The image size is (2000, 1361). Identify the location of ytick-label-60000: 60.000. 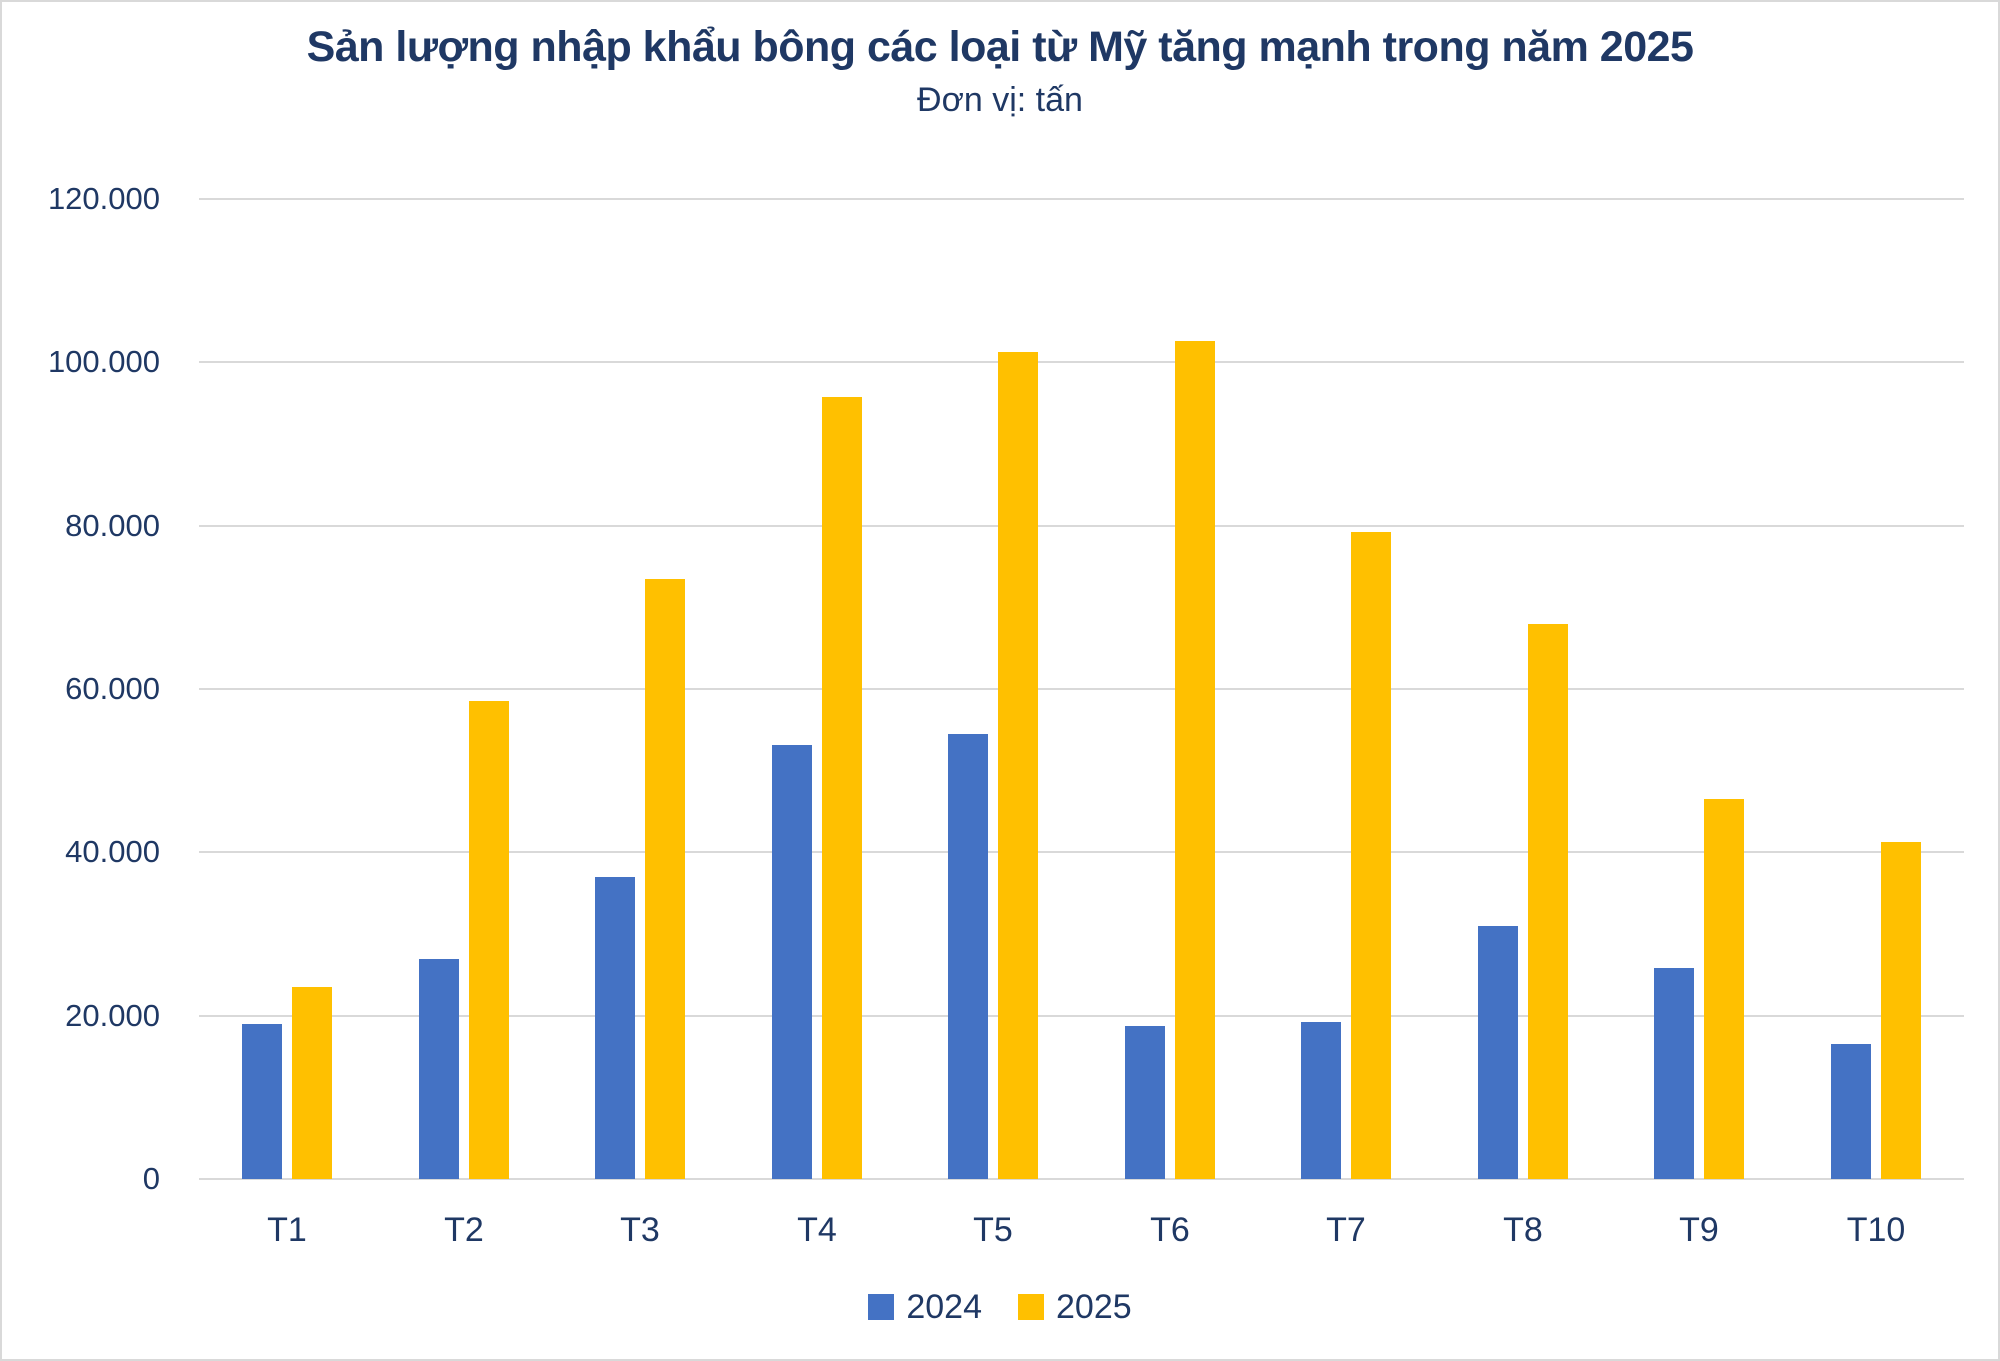
(112, 688).